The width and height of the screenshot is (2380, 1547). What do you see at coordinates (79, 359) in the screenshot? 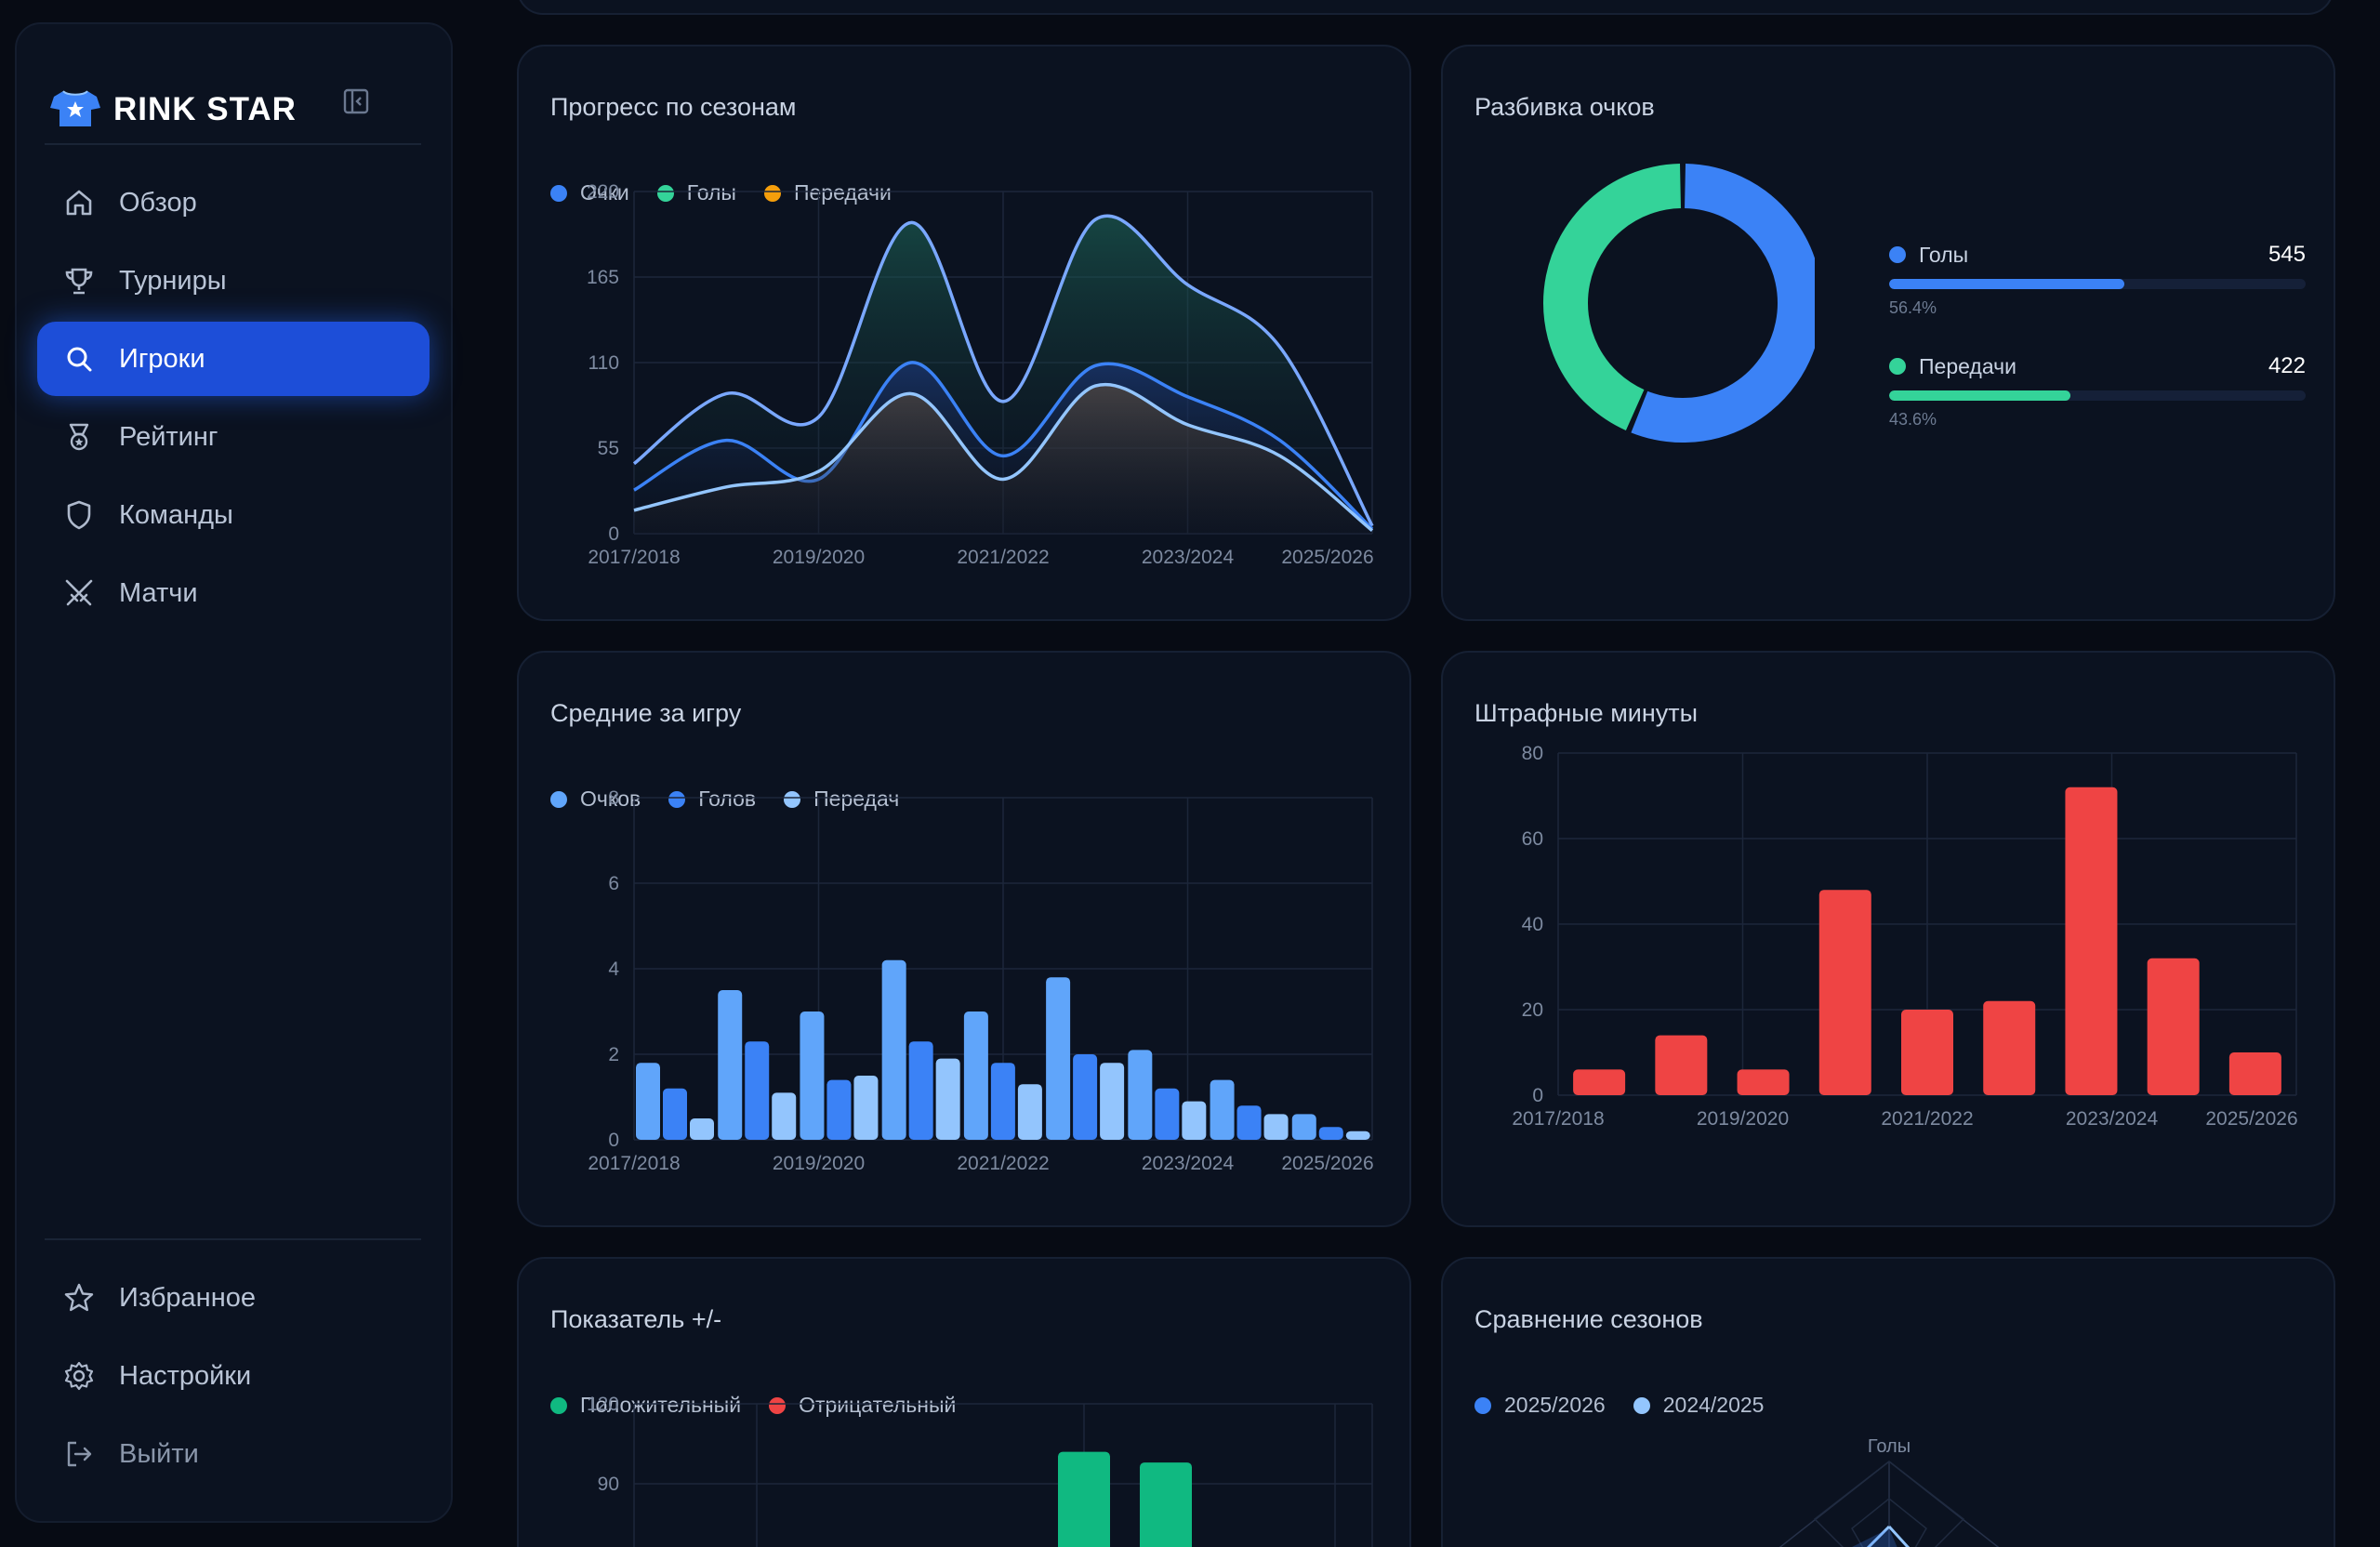
I see `search-icon` at bounding box center [79, 359].